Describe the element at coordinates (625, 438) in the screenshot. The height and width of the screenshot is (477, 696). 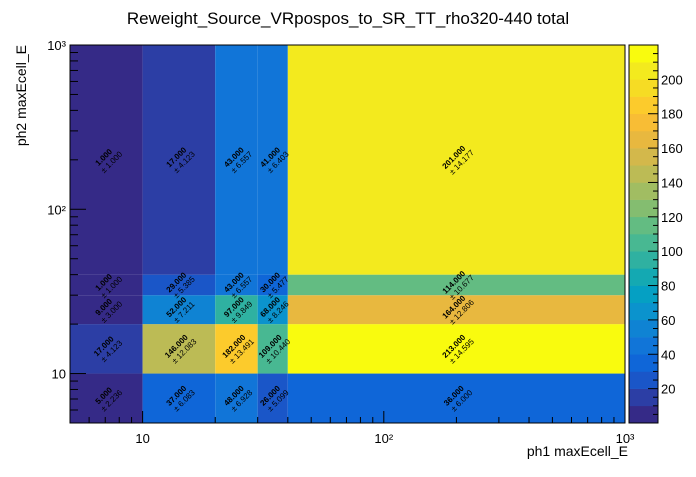
I see `x-tick-label: 10³` at that location.